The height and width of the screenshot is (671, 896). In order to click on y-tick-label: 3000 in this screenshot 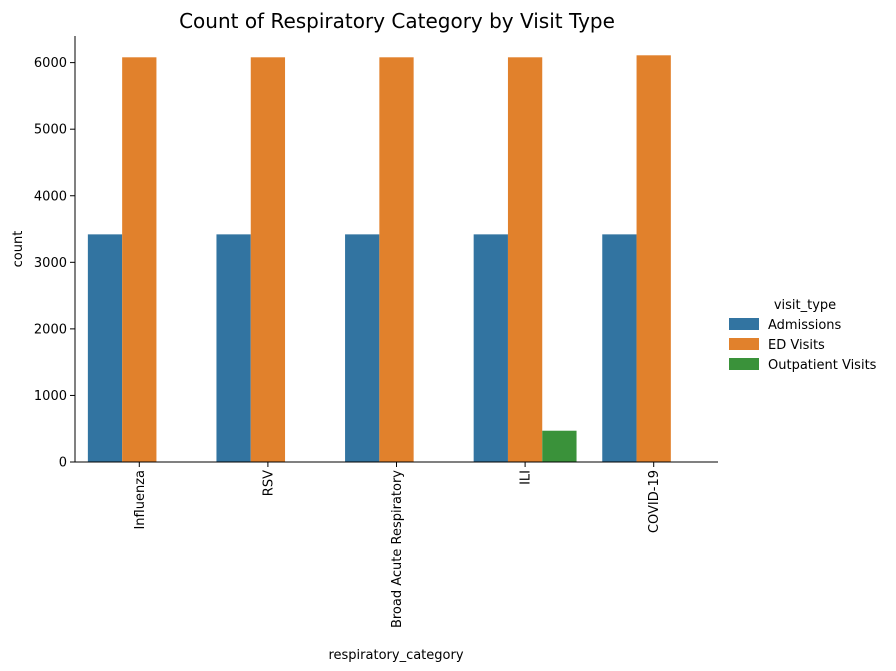, I will do `click(50, 263)`.